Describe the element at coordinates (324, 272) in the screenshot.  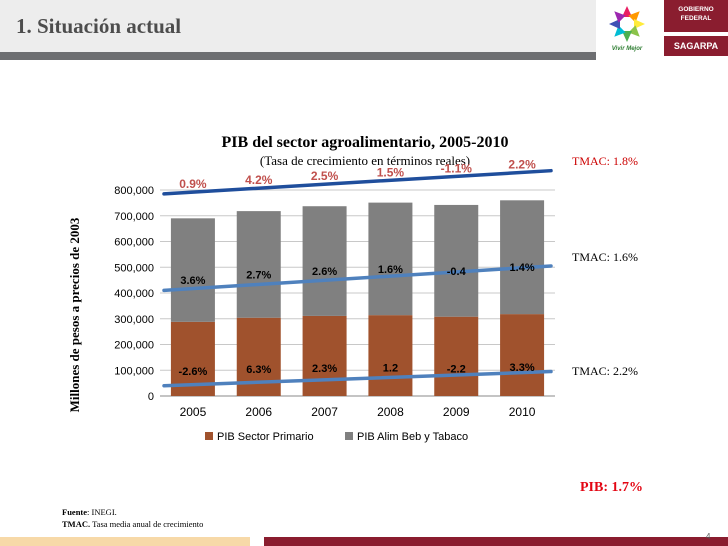
I see `growth-label-alim: 2.6%` at that location.